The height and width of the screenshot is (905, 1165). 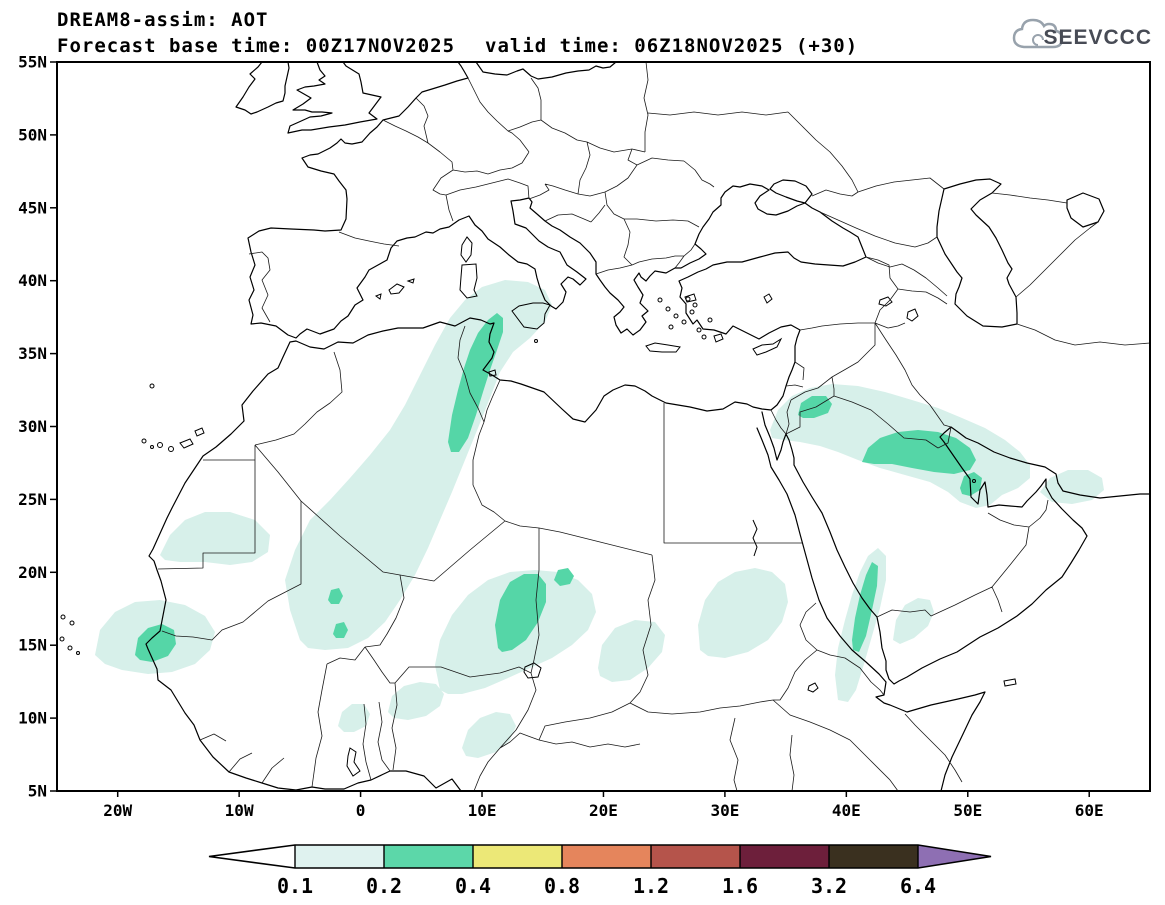 I want to click on colorbar-label: 1.6, so click(x=740, y=886).